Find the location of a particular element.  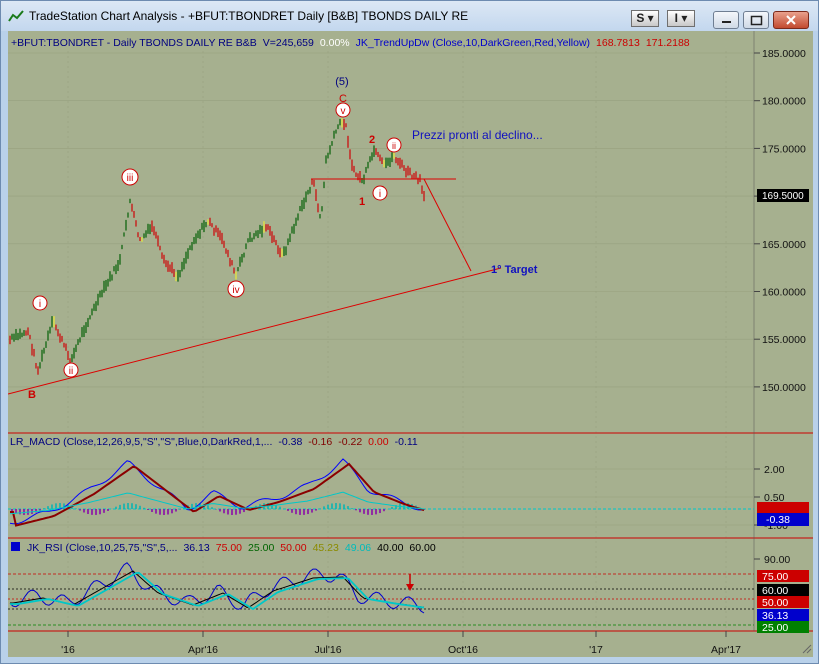

tradestation-app-icon is located at coordinates (16, 16).